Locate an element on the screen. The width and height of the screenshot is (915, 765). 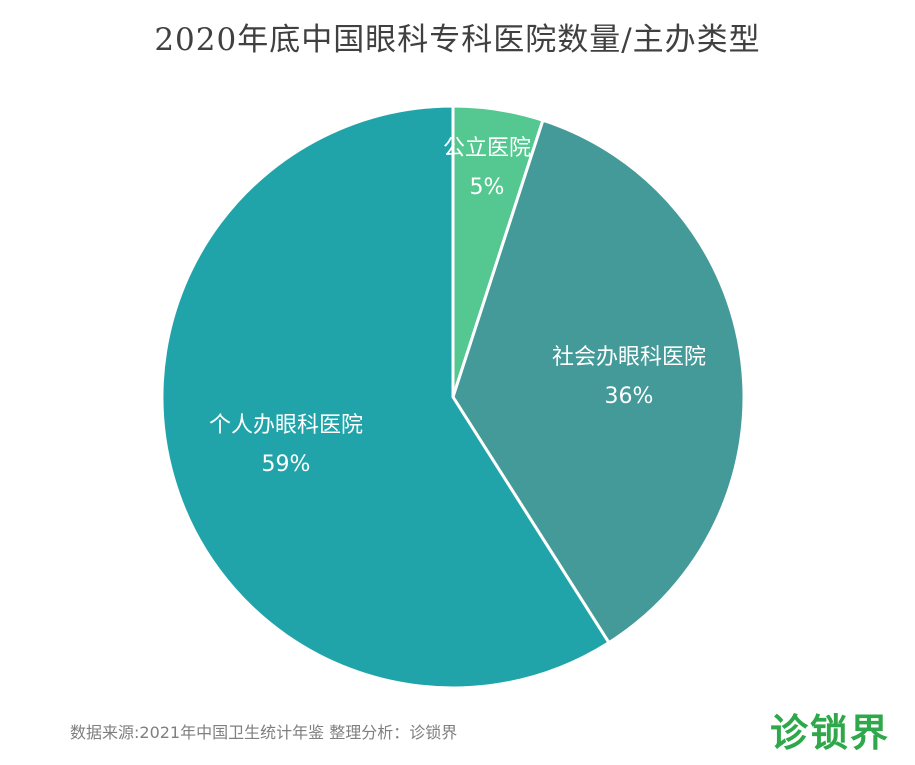
brand-logo: 诊锁界 is located at coordinates (830, 733).